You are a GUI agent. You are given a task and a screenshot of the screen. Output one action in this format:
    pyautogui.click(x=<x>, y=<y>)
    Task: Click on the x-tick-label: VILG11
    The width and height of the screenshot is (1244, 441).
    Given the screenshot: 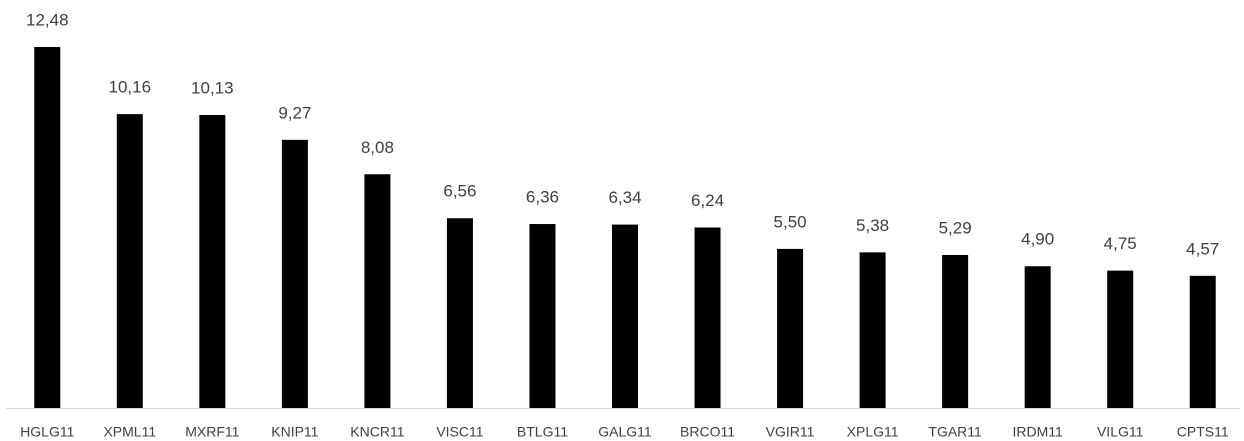 What is the action you would take?
    pyautogui.click(x=1120, y=432)
    